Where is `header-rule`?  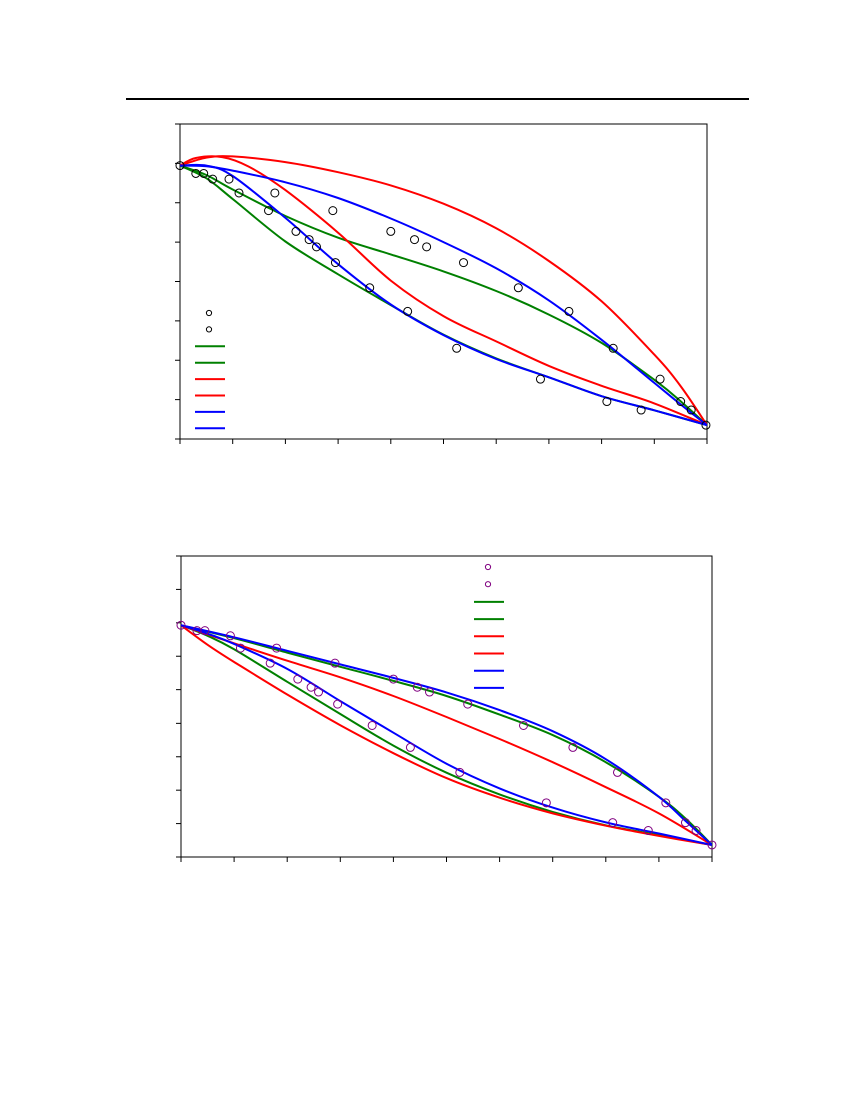 header-rule is located at coordinates (437, 99).